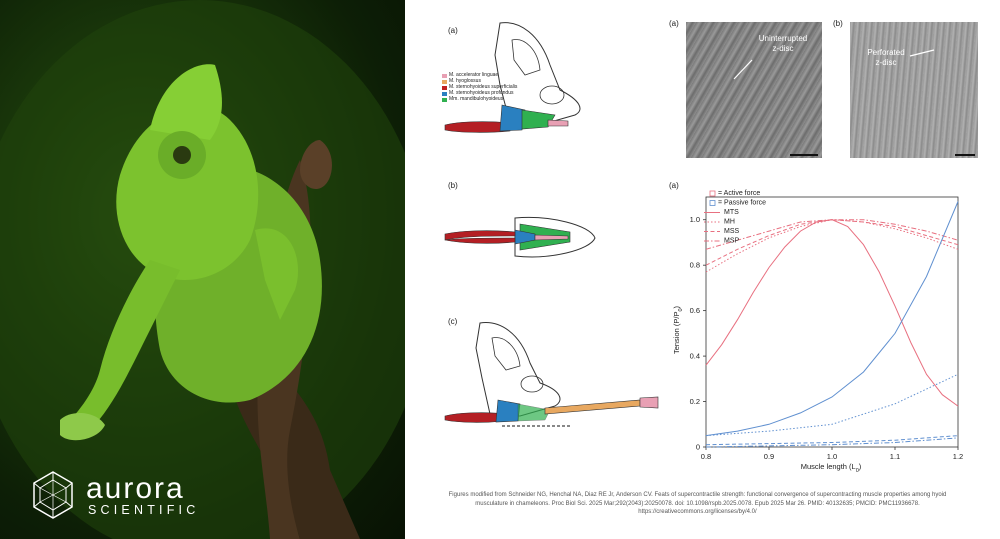 The image size is (1000, 539). Describe the element at coordinates (465, 81) in the screenshot. I see `muscle-legend-item: M. hyoglossus` at that location.